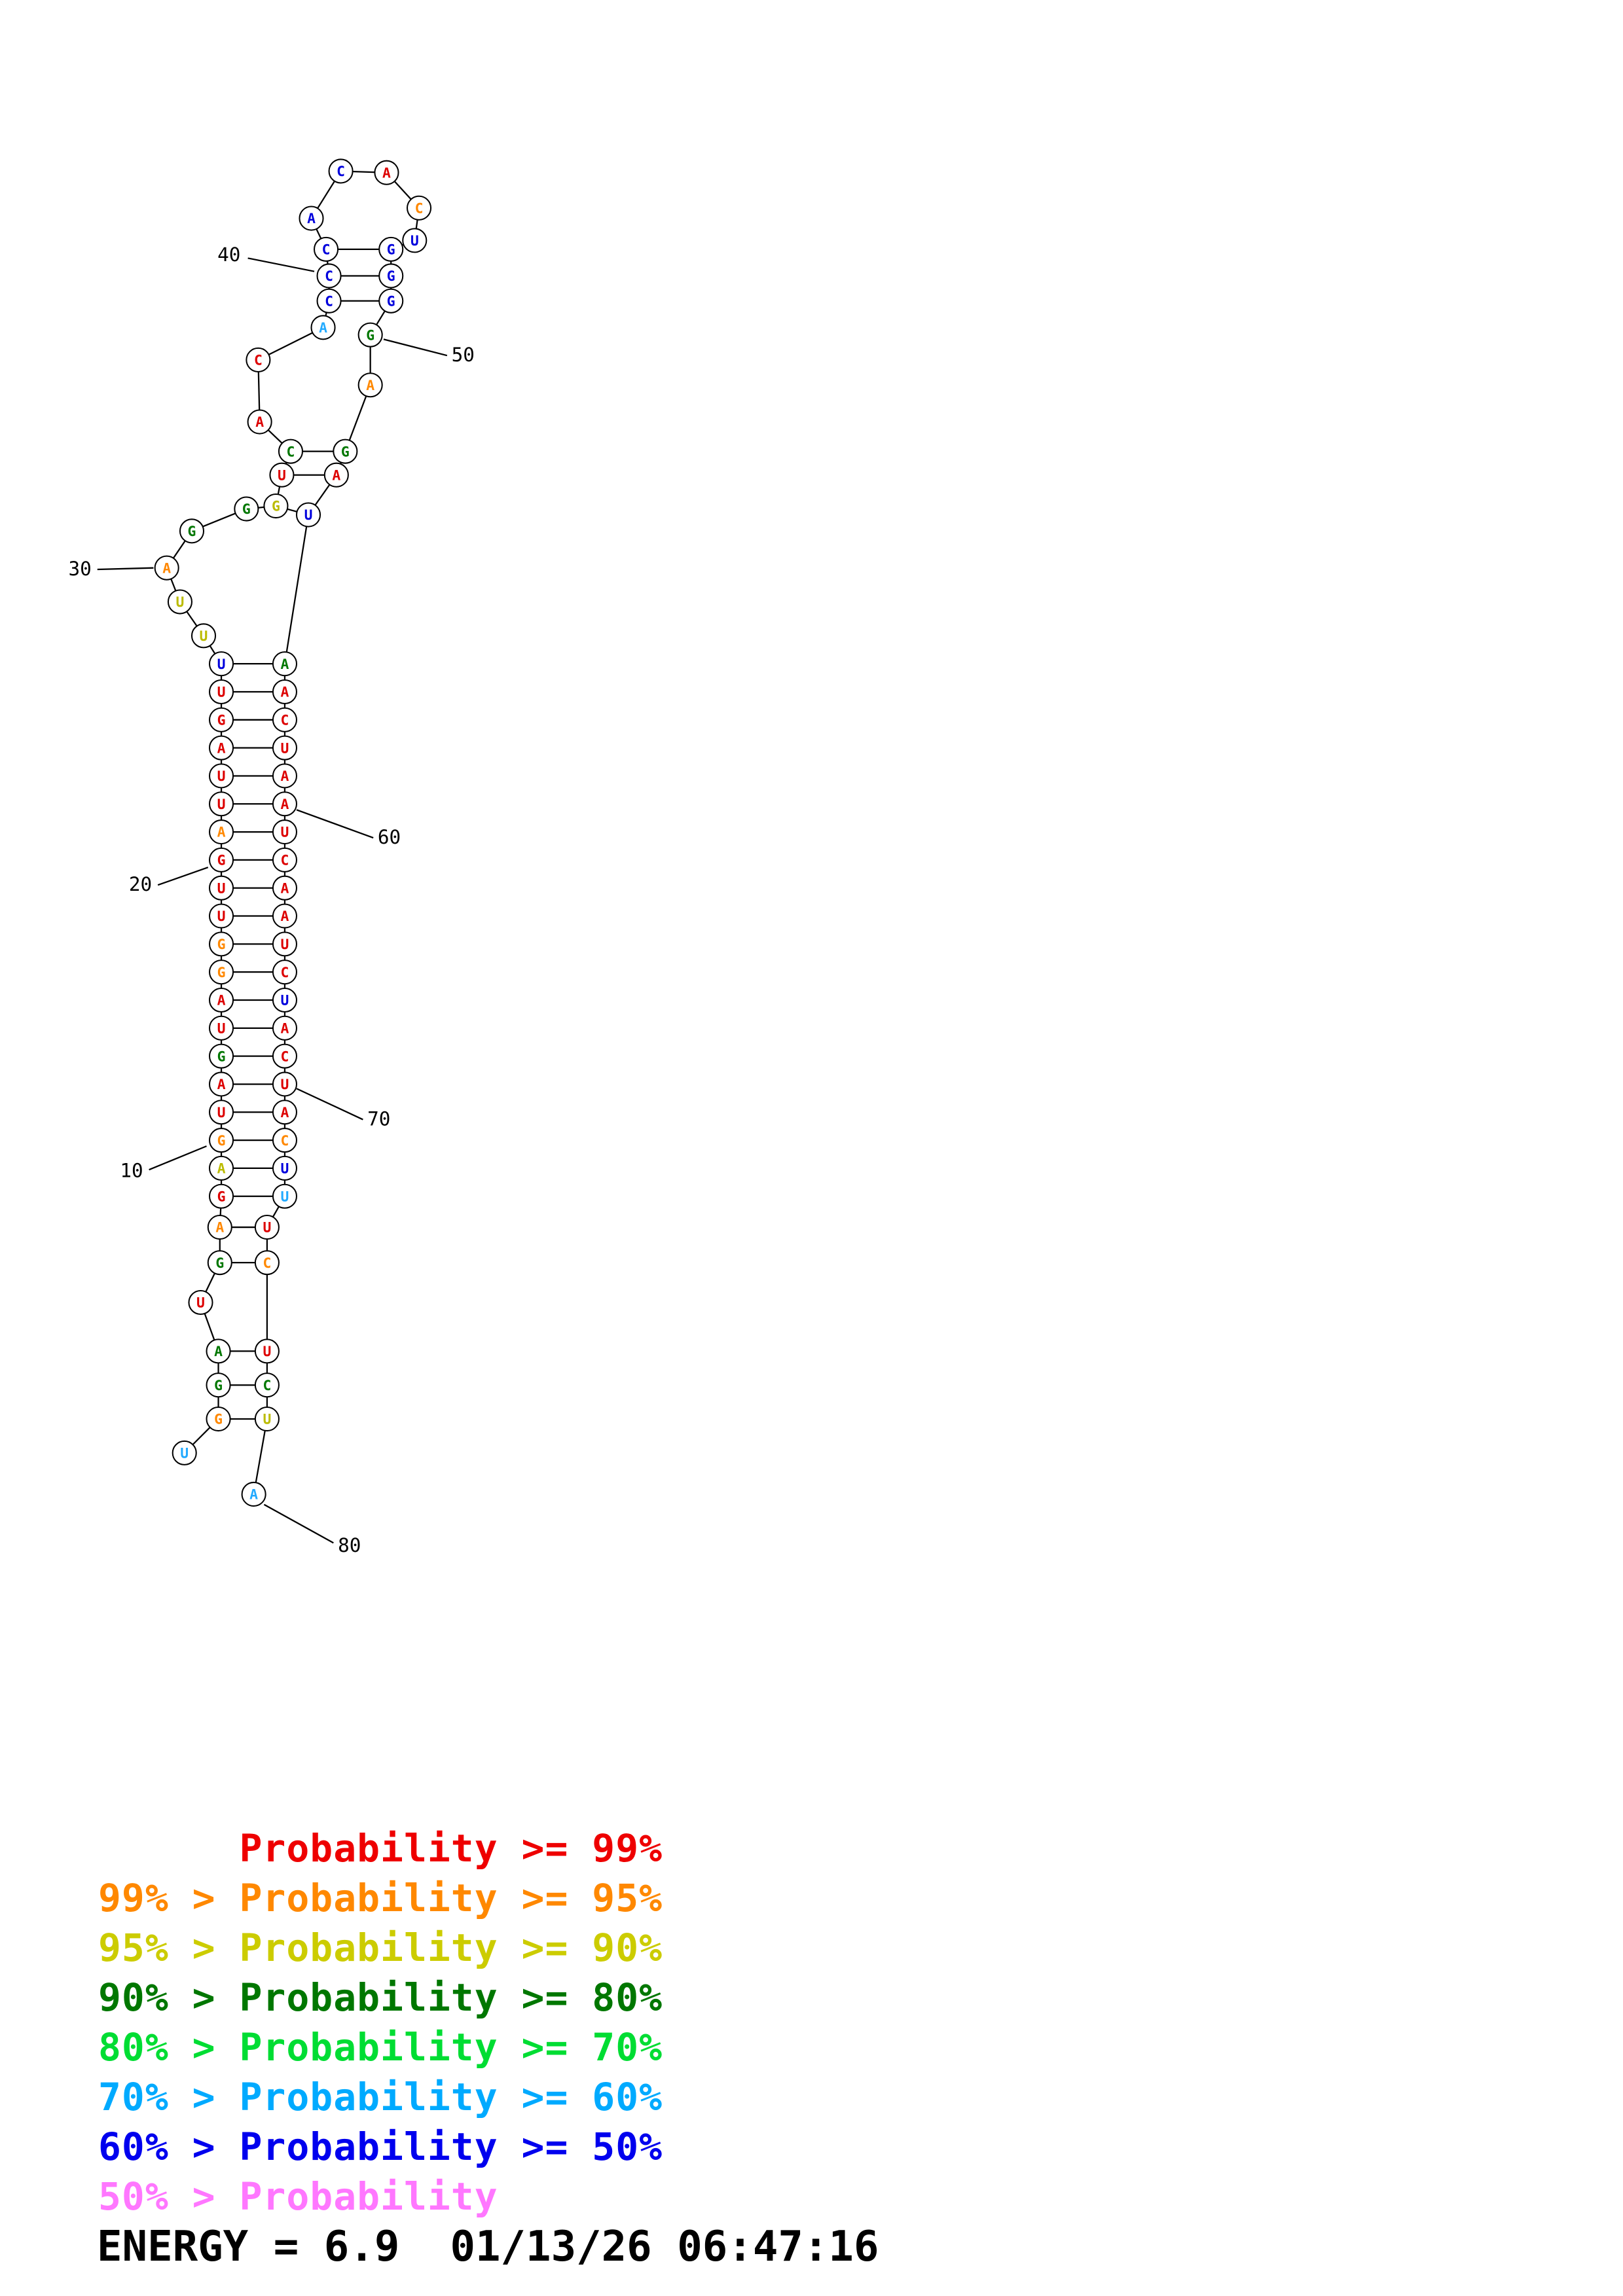 The height and width of the screenshot is (2296, 1623). What do you see at coordinates (380, 1898) in the screenshot?
I see `legend-item-p95: 99% > Probability >= 95%` at bounding box center [380, 1898].